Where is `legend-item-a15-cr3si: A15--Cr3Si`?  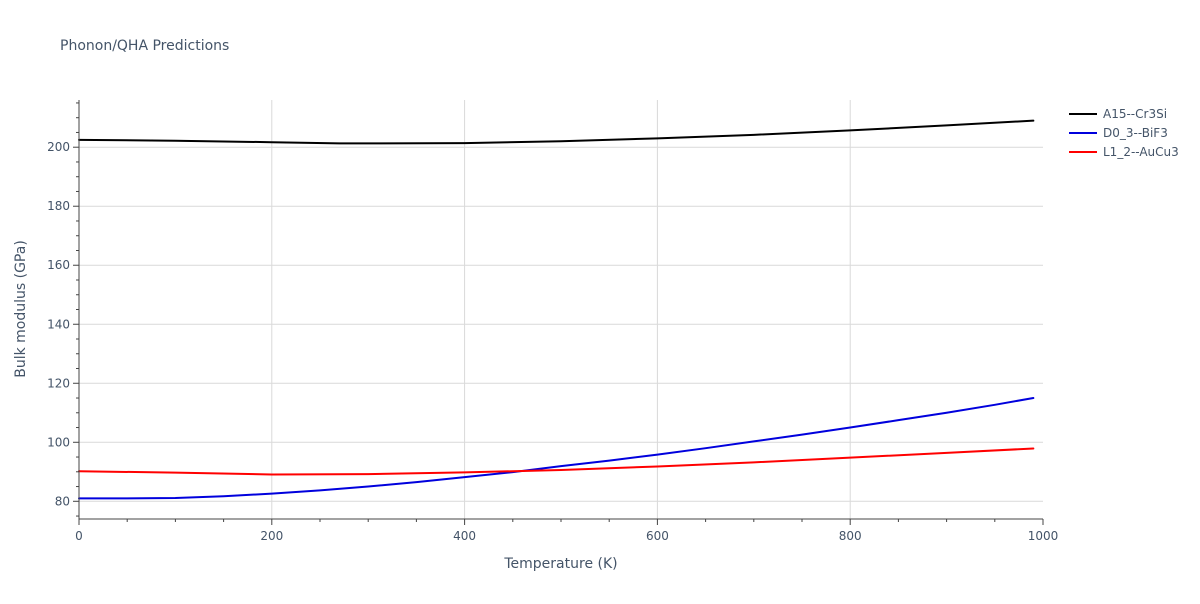 legend-item-a15-cr3si: A15--Cr3Si is located at coordinates (1118, 114).